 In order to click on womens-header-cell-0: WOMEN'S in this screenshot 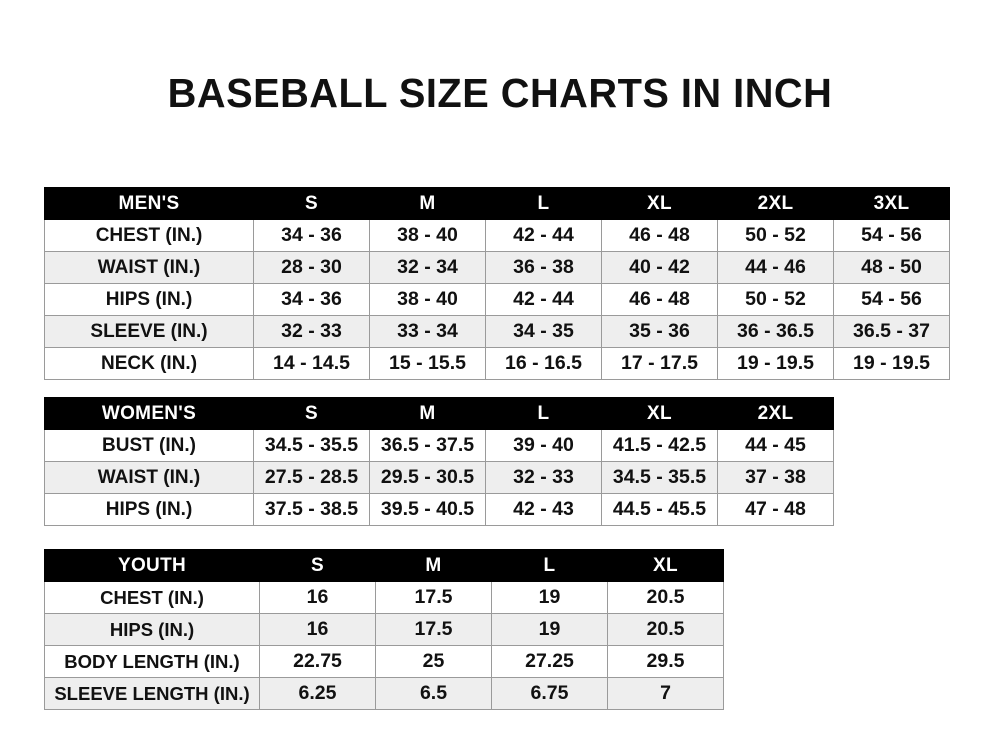, I will do `click(149, 413)`.